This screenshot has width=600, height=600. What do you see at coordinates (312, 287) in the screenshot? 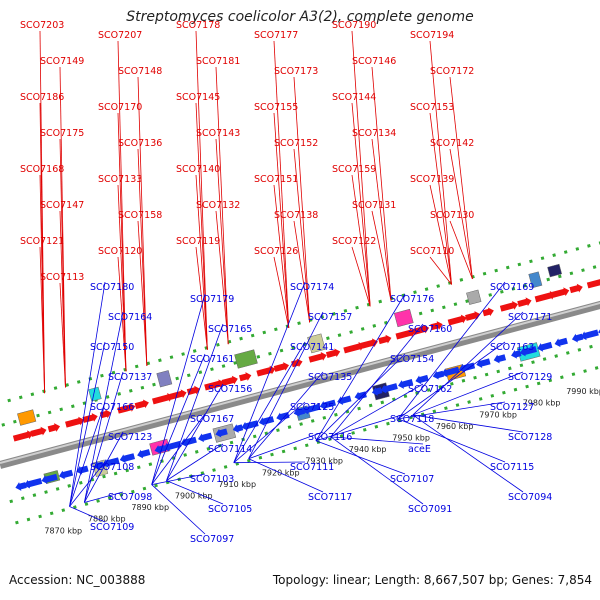
I see `reverse-gene-label: SCO7174` at bounding box center [312, 287].